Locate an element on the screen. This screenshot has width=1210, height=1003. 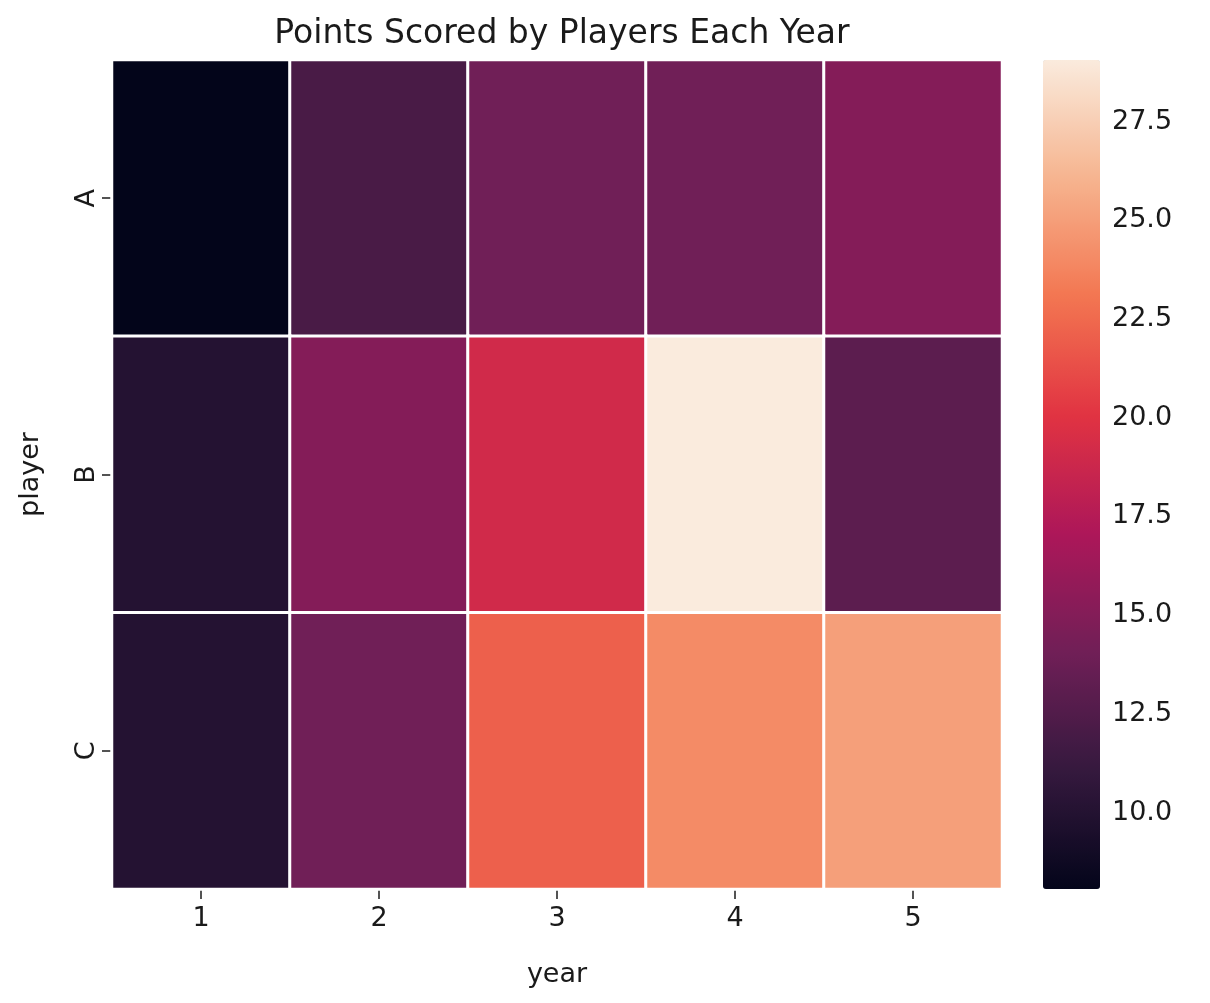
x-tick-label: 2 is located at coordinates (379, 916).